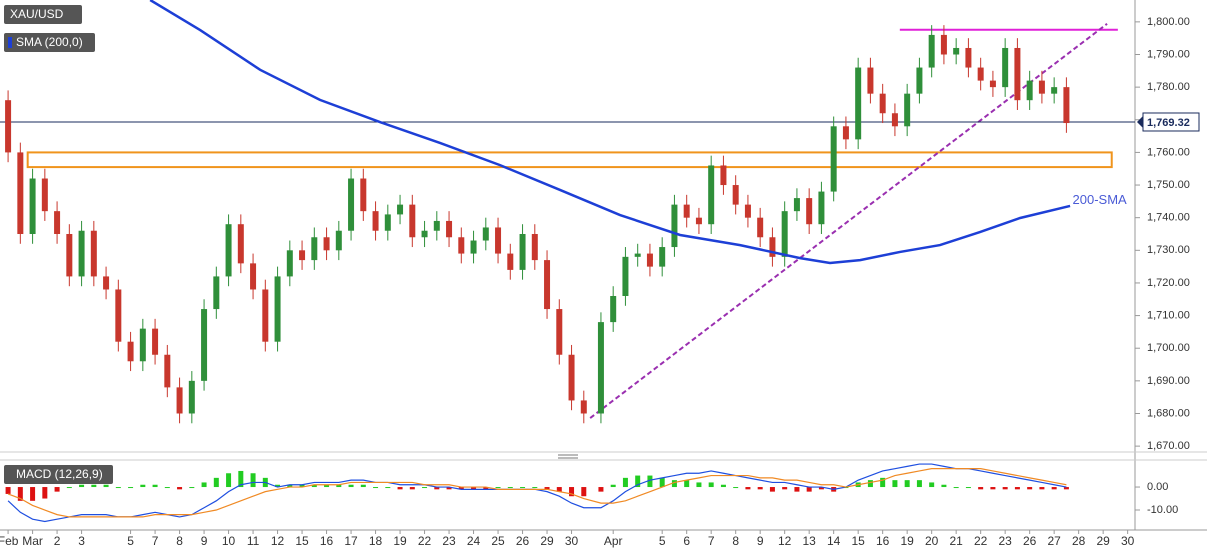 The image size is (1207, 555). Describe the element at coordinates (1168, 152) in the screenshot. I see `y-tick-label: 1,760.00` at that location.